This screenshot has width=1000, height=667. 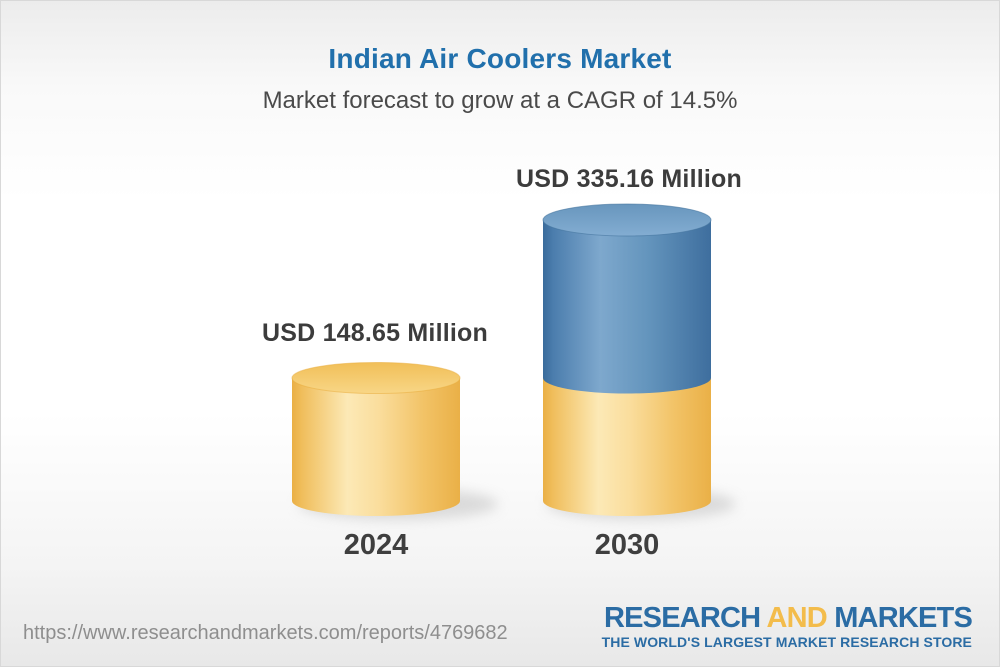 I want to click on logo-word-and: AND, so click(x=797, y=618).